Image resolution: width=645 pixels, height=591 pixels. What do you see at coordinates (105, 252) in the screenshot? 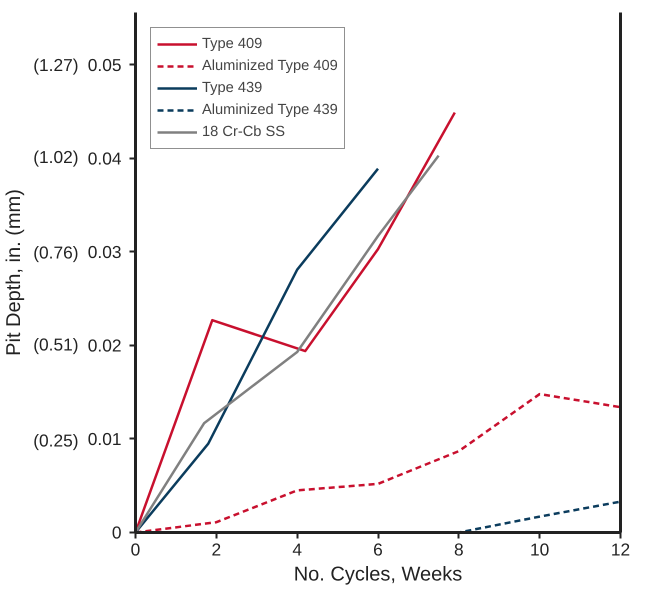
I see `y-tick-label: 0.03` at bounding box center [105, 252].